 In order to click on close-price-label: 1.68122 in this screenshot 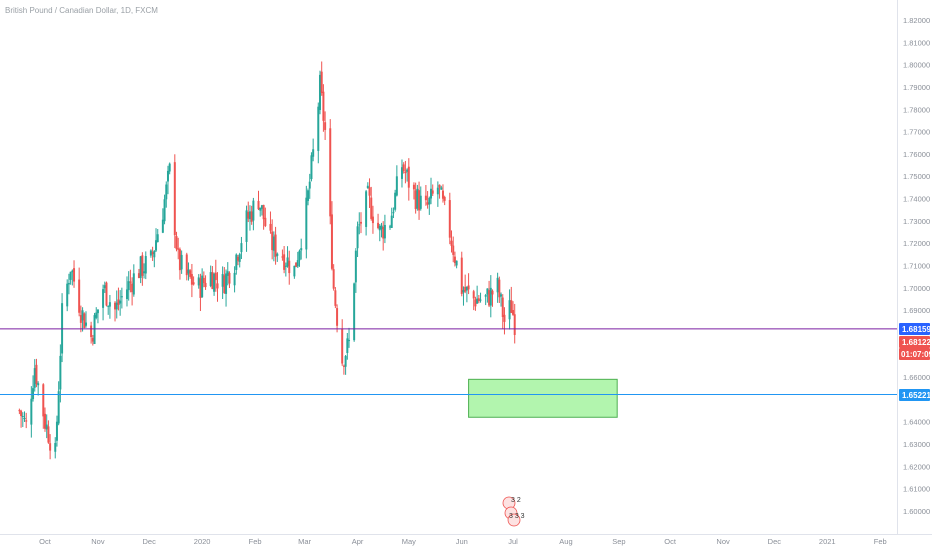, I will do `click(916, 342)`.